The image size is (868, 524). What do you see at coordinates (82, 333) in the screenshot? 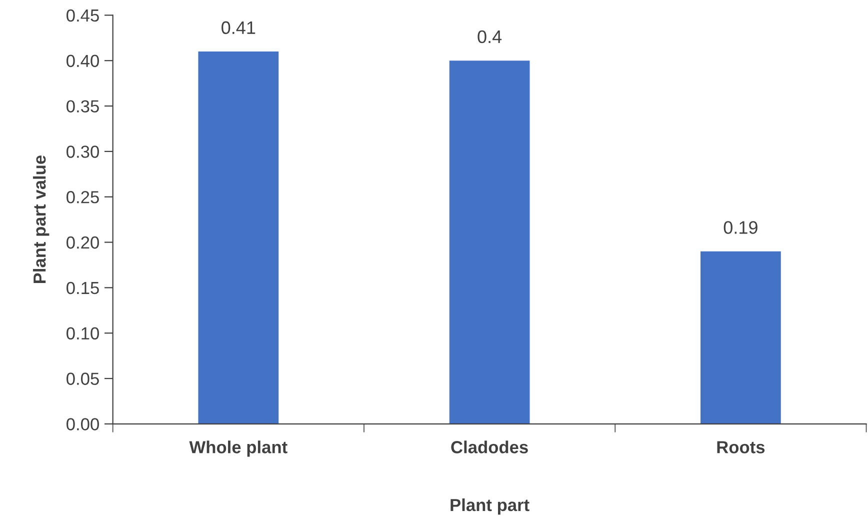
I see `y-tick-label: 0.10` at bounding box center [82, 333].